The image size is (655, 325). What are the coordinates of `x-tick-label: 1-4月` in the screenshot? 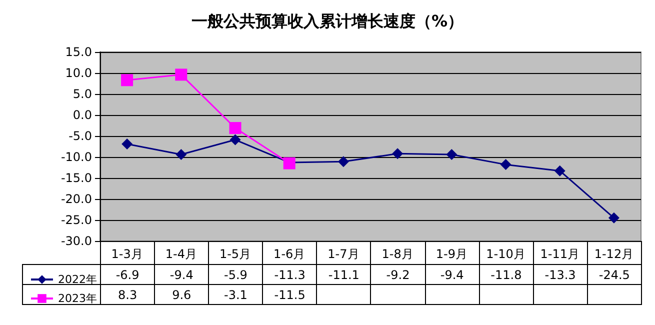 It's located at (181, 254).